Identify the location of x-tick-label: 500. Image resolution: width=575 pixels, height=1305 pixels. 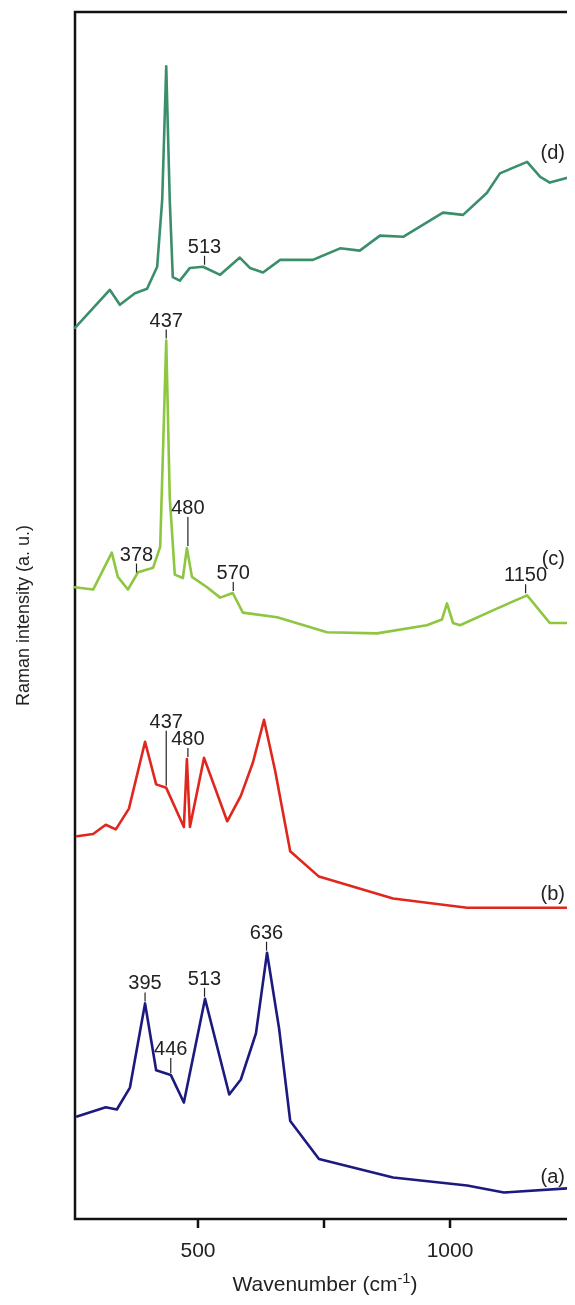
(198, 1249).